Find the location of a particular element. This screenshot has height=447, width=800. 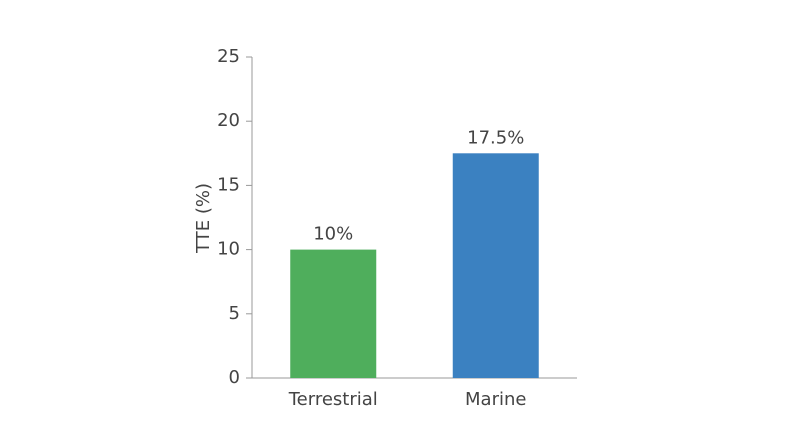

x-tick-label: Marine is located at coordinates (495, 399).